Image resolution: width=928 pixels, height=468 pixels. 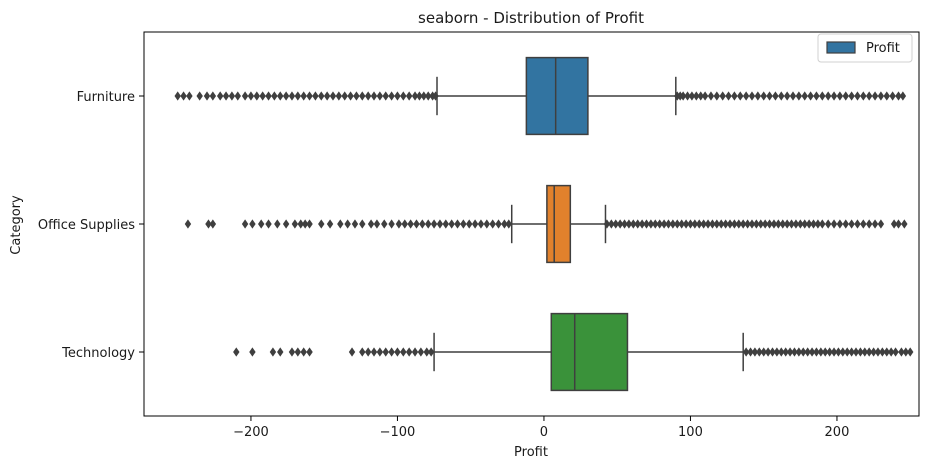 What do you see at coordinates (106, 97) in the screenshot?
I see `y-tick-label: Furniture` at bounding box center [106, 97].